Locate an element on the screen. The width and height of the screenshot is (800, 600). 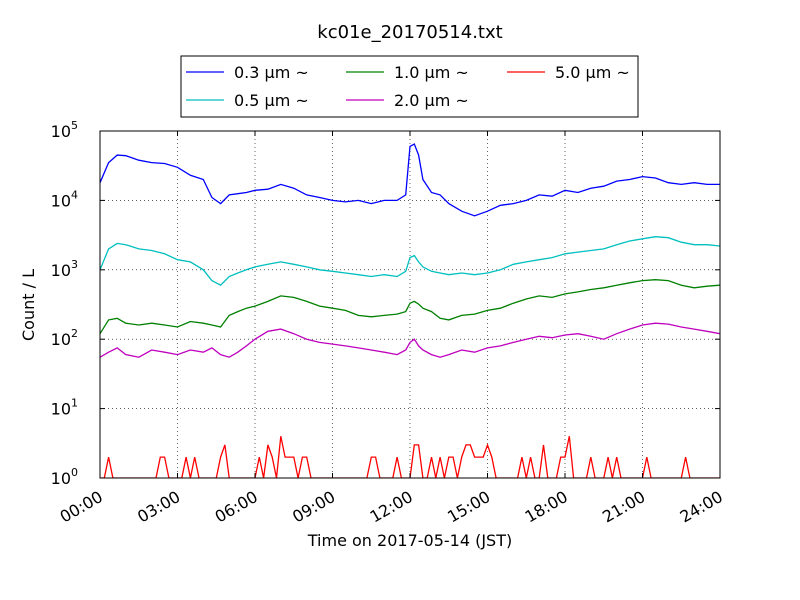
y-tick-label: 10¹ is located at coordinates (64, 408).